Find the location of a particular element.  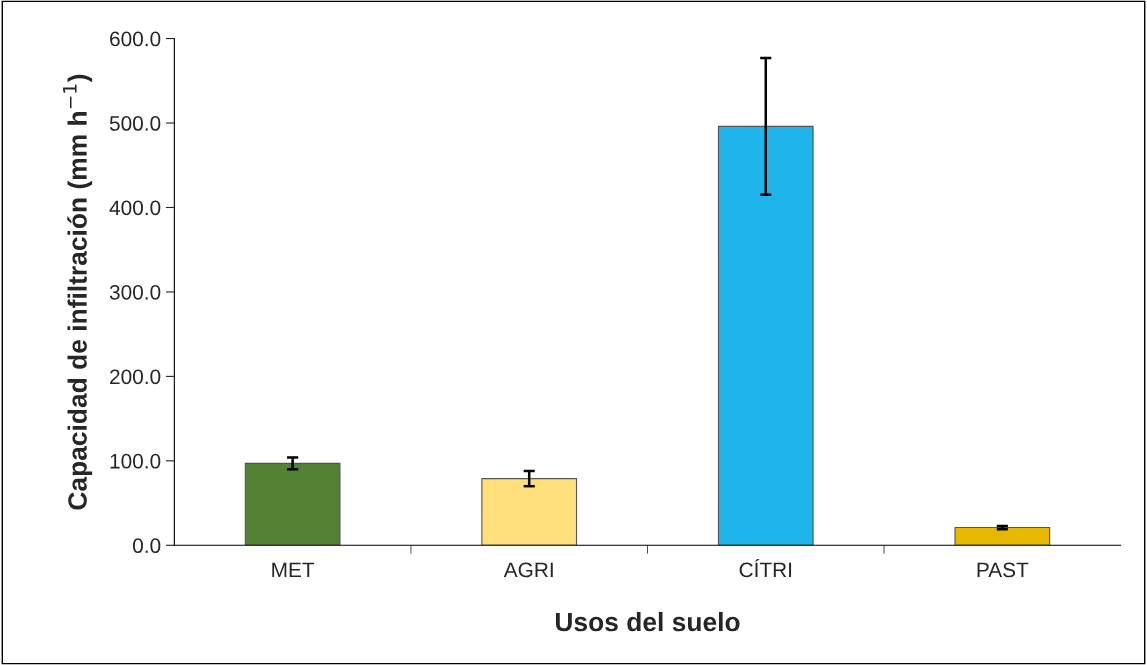

y-tick-label: 500.0 is located at coordinates (135, 123).